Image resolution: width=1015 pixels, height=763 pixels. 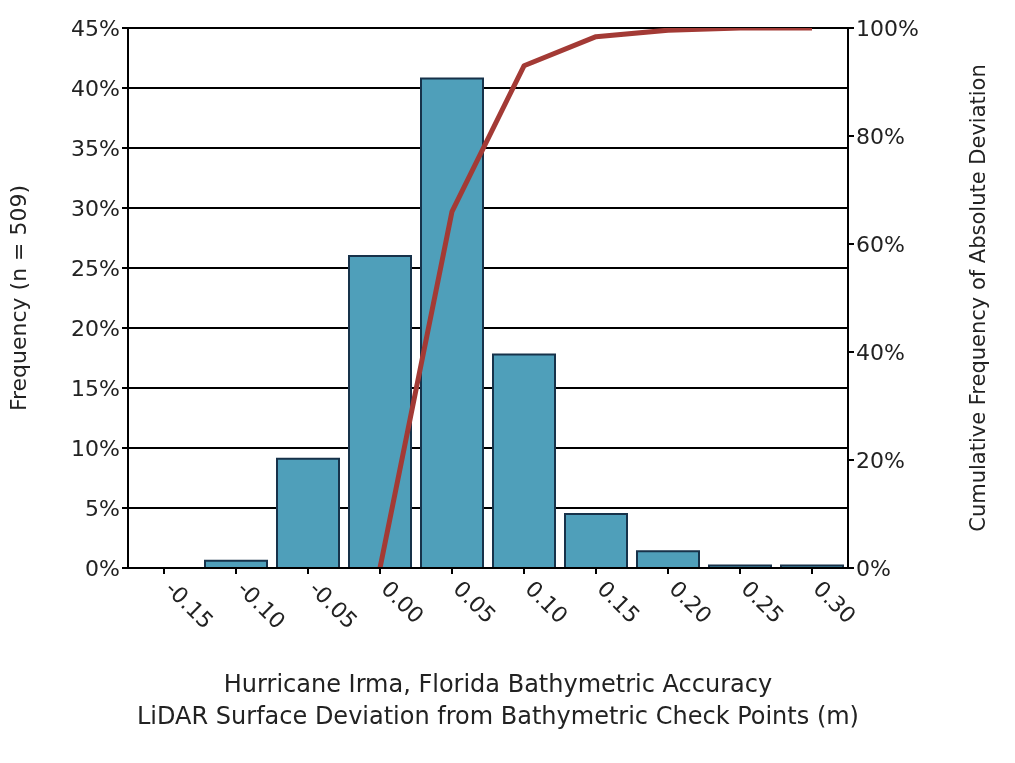 I want to click on y-tick-label: 30%, so click(x=95, y=208).